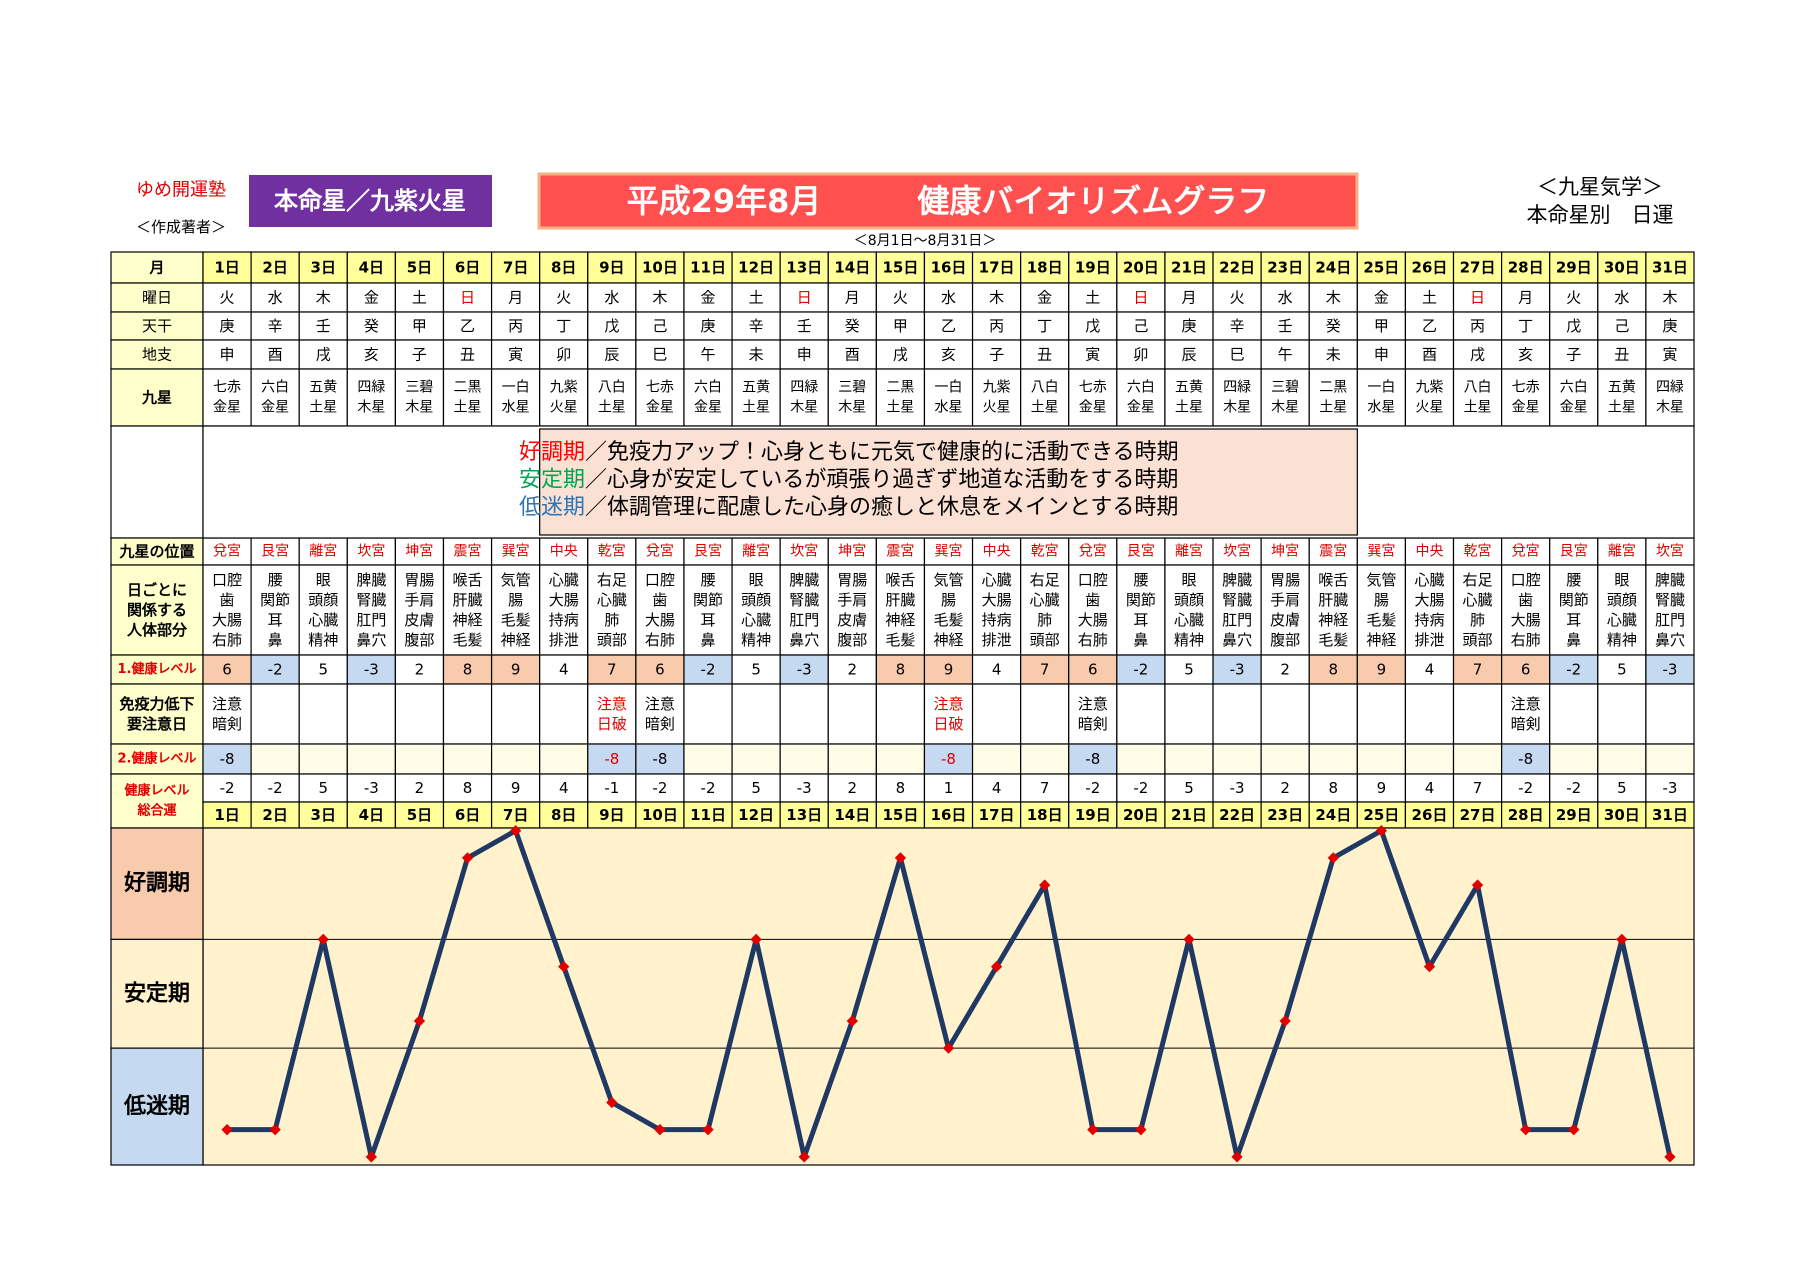 The width and height of the screenshot is (1800, 1273). I want to click on row-label: 1.健康レベル, so click(157, 669).